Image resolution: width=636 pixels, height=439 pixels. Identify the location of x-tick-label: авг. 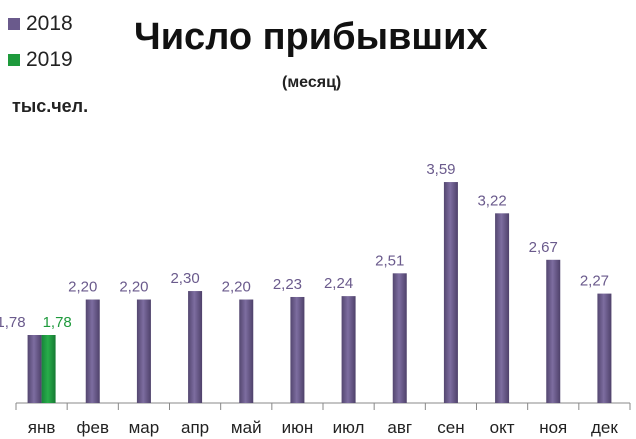
(399, 427).